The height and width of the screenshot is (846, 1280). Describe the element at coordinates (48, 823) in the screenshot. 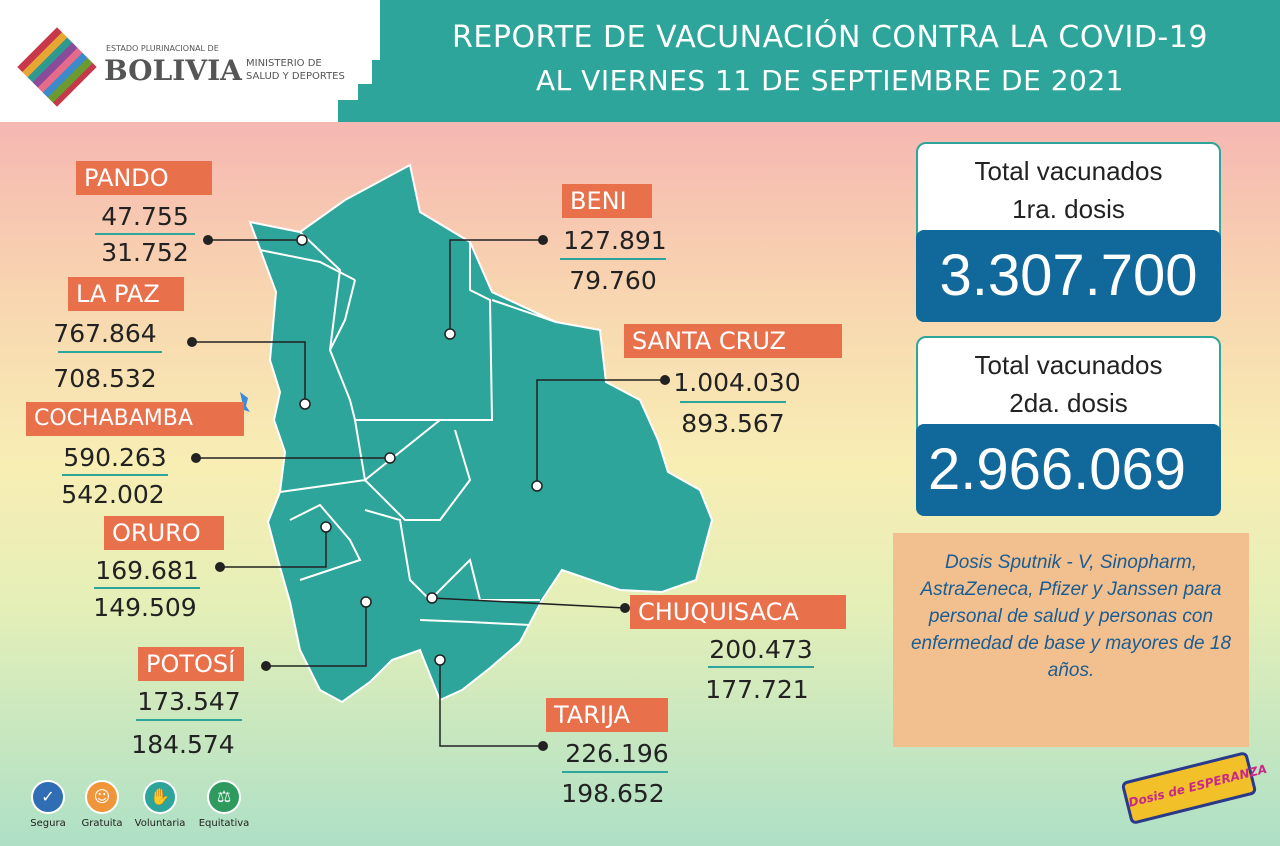

I see `badge-label: Segura` at that location.